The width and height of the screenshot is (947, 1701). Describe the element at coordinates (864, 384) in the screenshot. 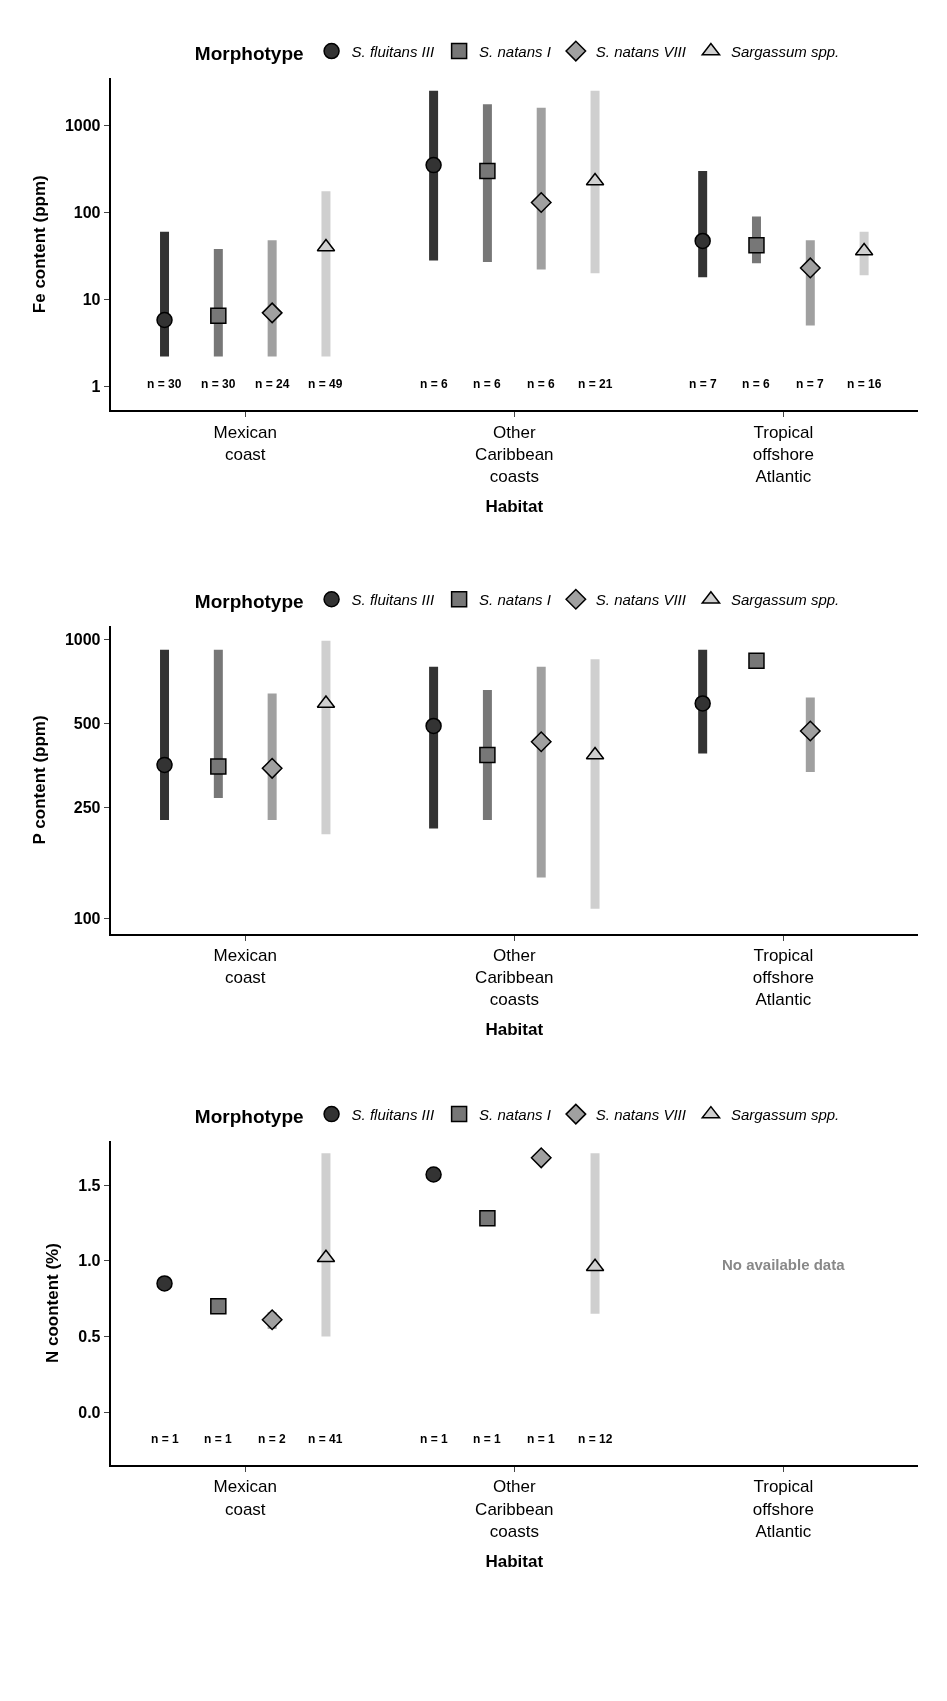

I see `annotation: n = 16` at that location.